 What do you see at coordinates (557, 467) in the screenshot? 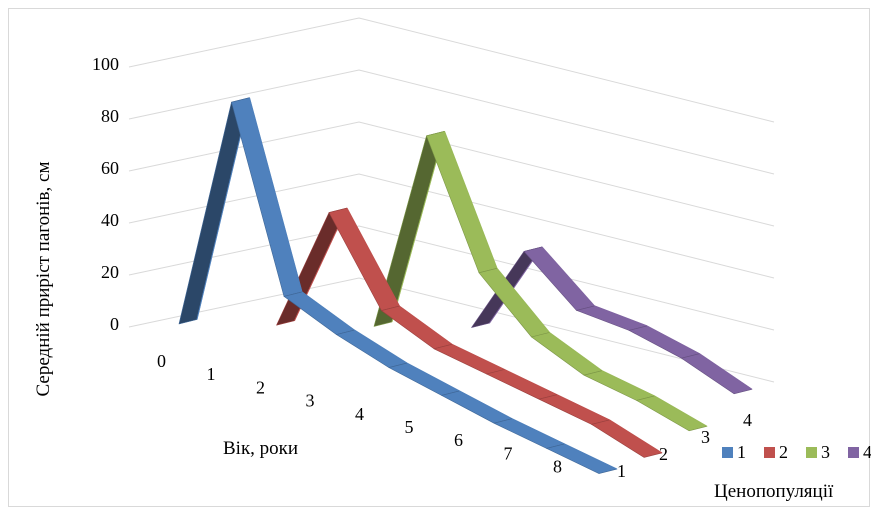
I see `x-tick-label: 8` at bounding box center [557, 467].